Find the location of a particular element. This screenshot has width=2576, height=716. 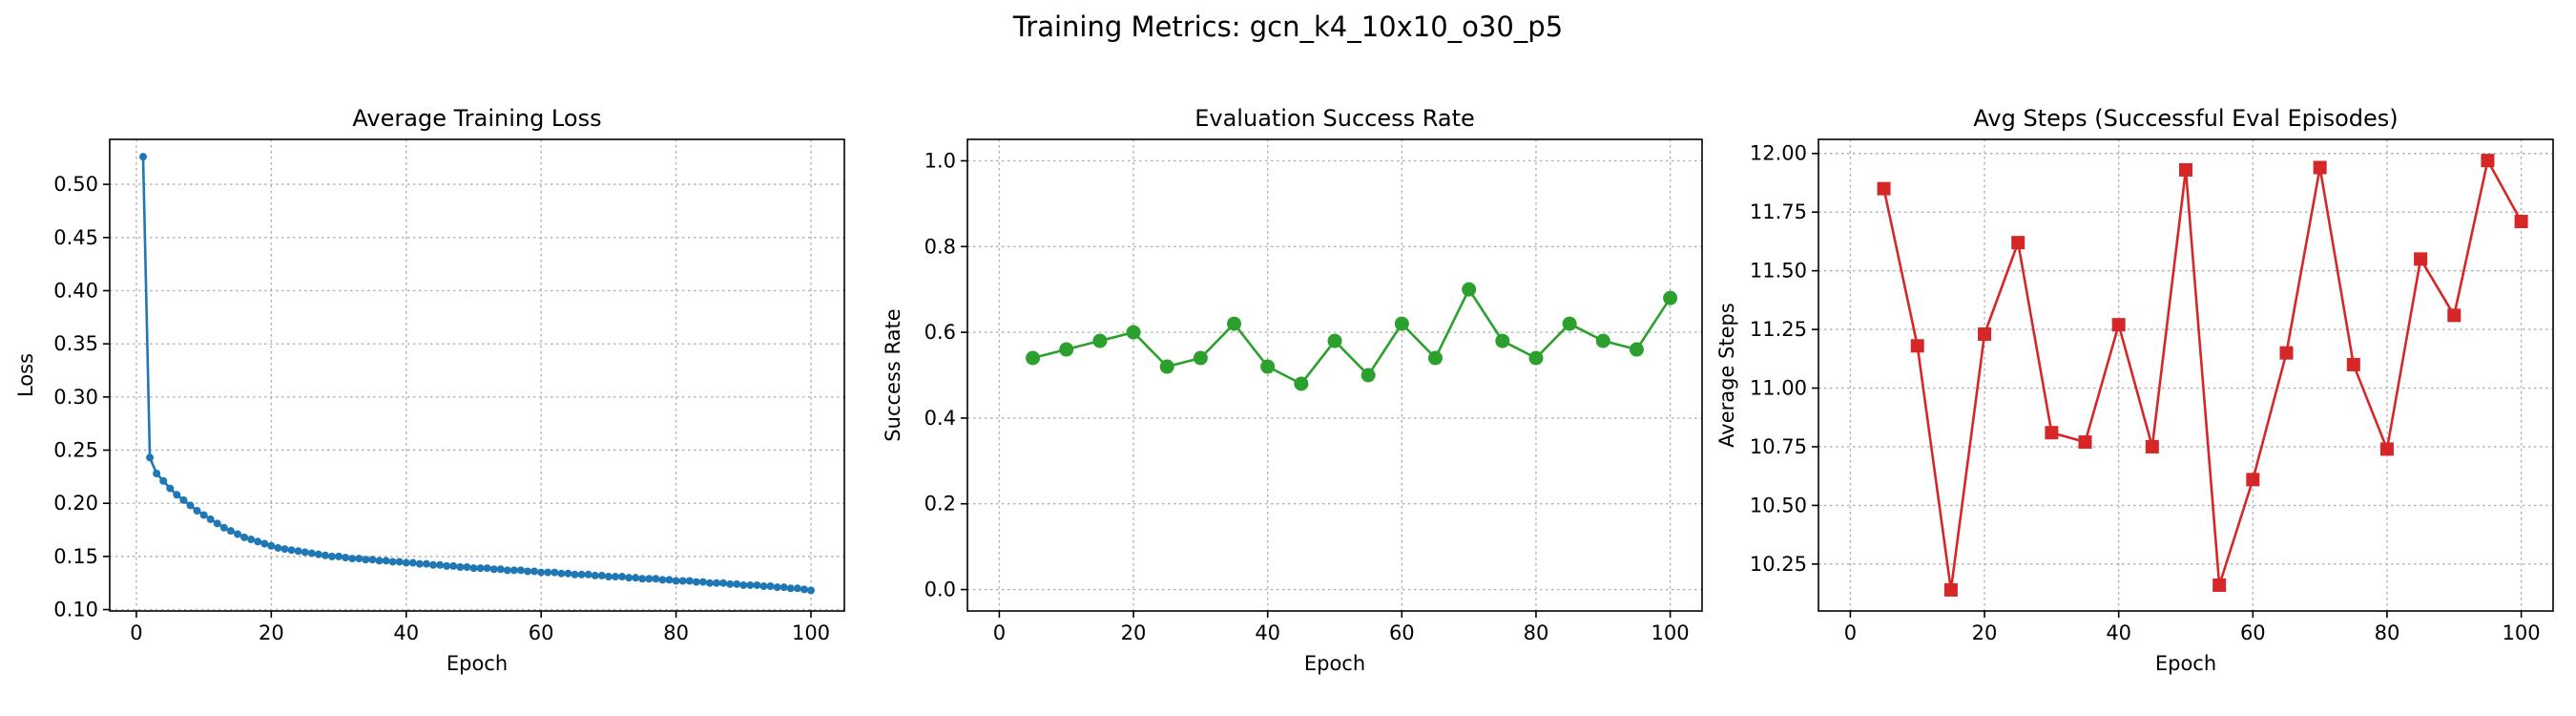

x-tick-label: 80 is located at coordinates (676, 632).